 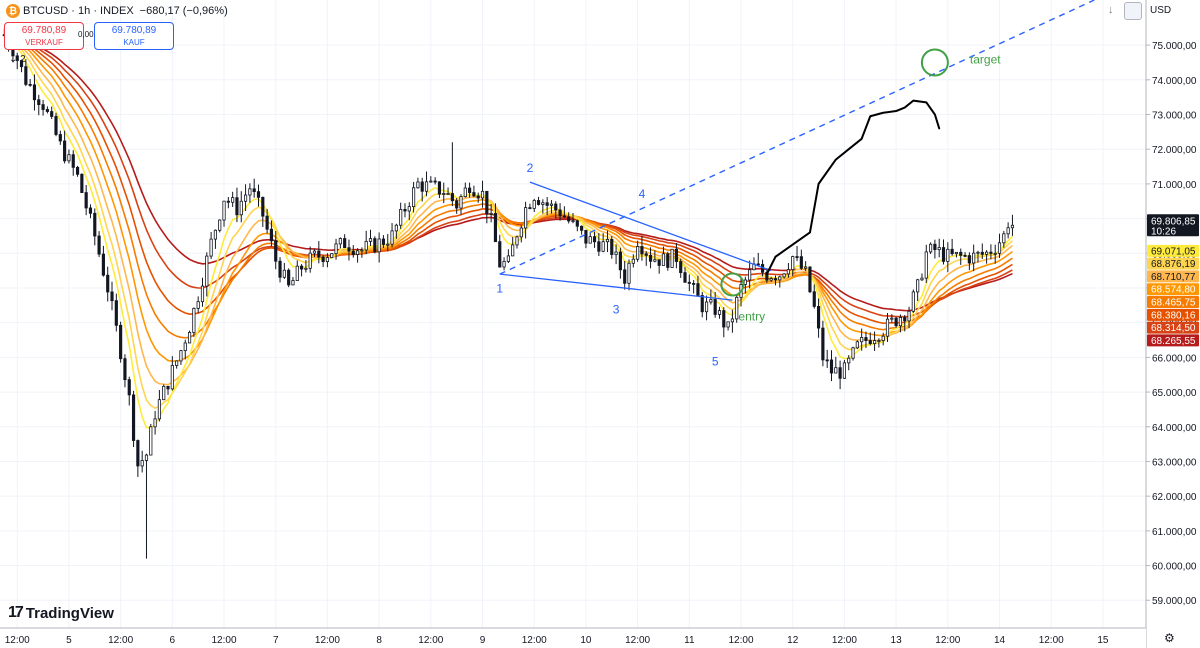 What do you see at coordinates (1173, 221) in the screenshot?
I see `last-price-label: 69.806,85` at bounding box center [1173, 221].